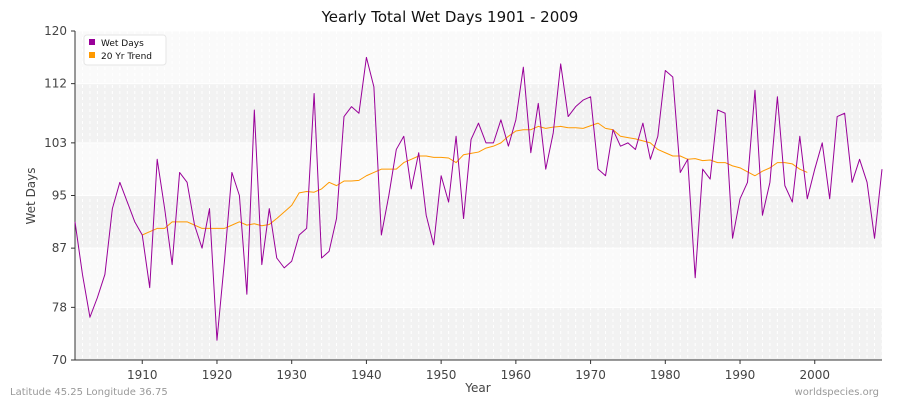 Image resolution: width=900 pixels, height=400 pixels. I want to click on legend: Wet Days 20 Yr Trend, so click(125, 50).